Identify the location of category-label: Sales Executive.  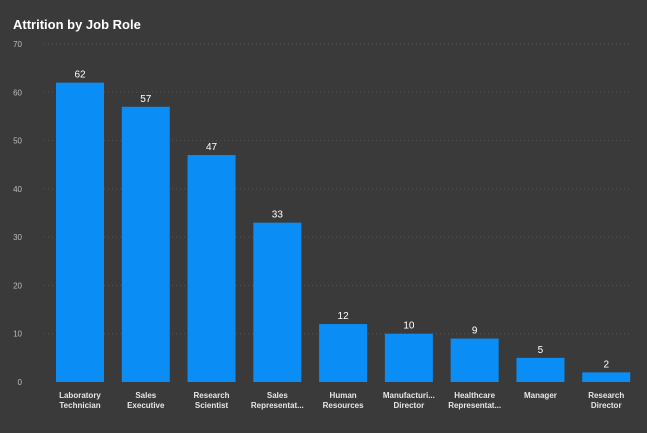
(146, 400).